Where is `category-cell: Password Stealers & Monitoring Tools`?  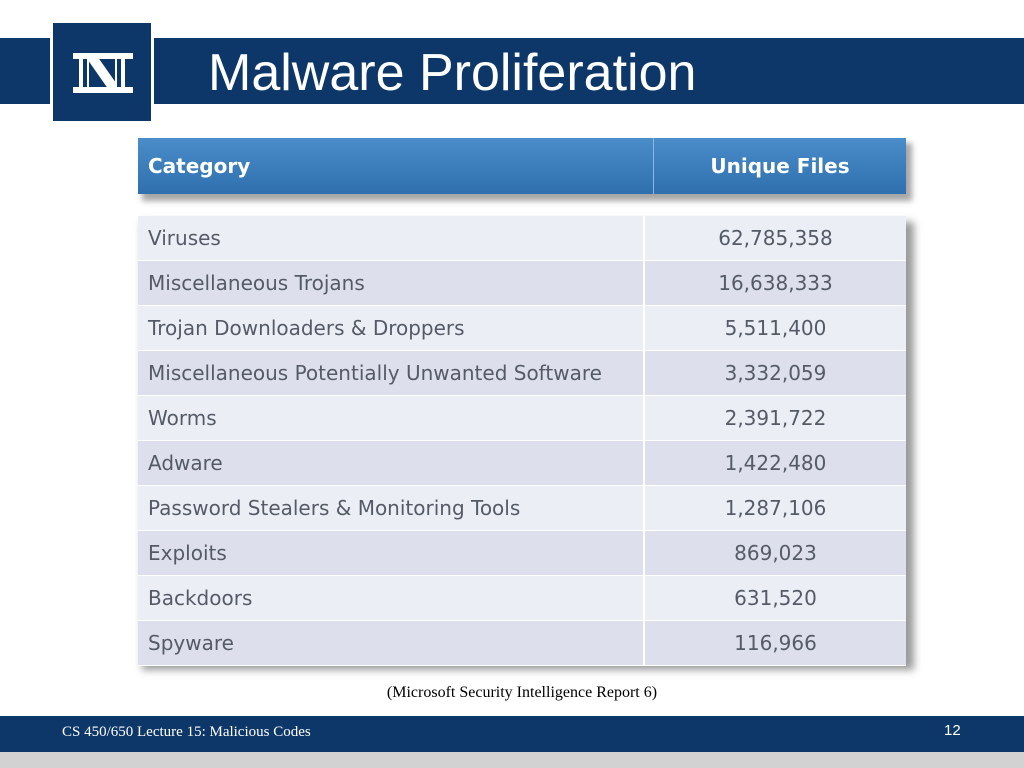 category-cell: Password Stealers & Monitoring Tools is located at coordinates (391, 508).